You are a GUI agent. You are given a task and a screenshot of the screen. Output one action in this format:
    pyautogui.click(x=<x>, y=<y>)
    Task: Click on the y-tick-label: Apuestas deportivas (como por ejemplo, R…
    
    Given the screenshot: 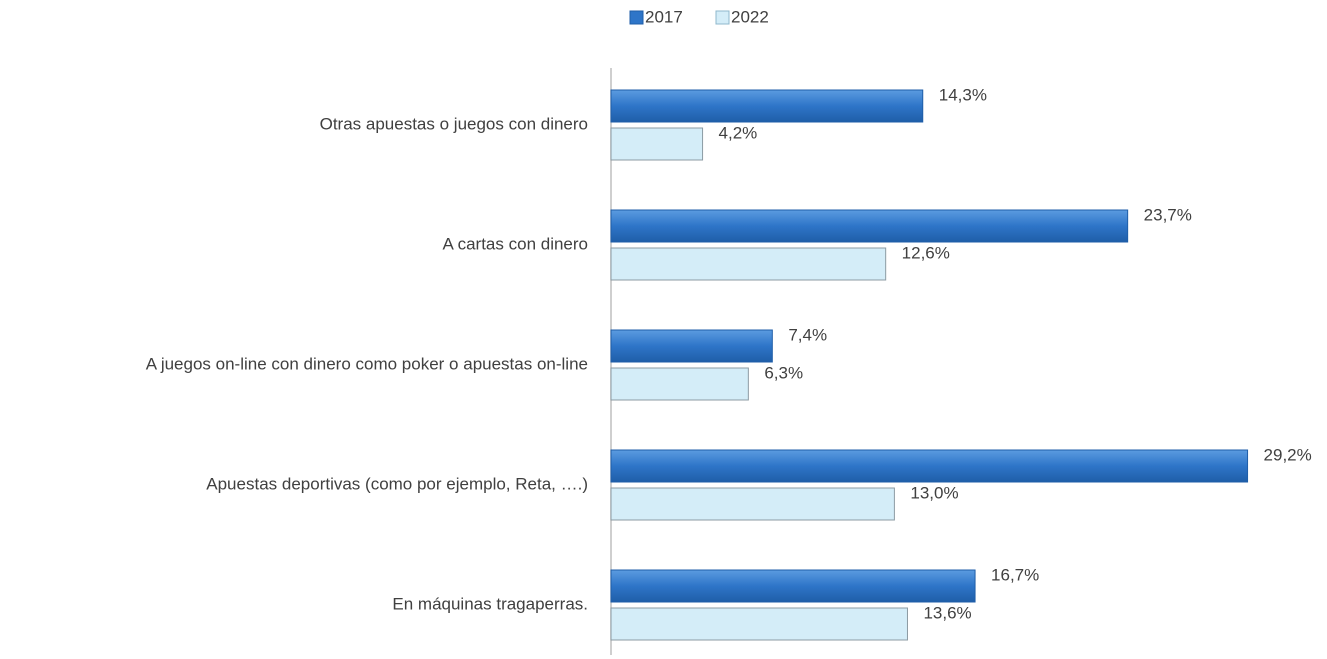 What is the action you would take?
    pyautogui.click(x=397, y=483)
    